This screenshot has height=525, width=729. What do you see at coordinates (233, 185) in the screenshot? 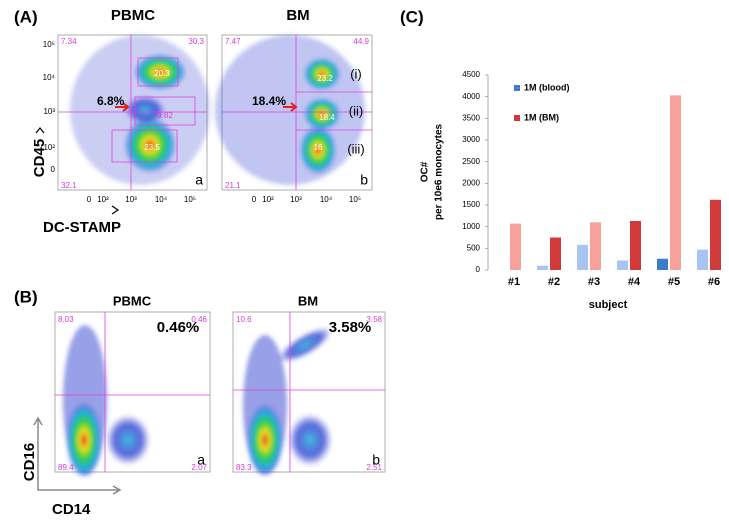
I see `quadrant-value: 21.1` at bounding box center [233, 185].